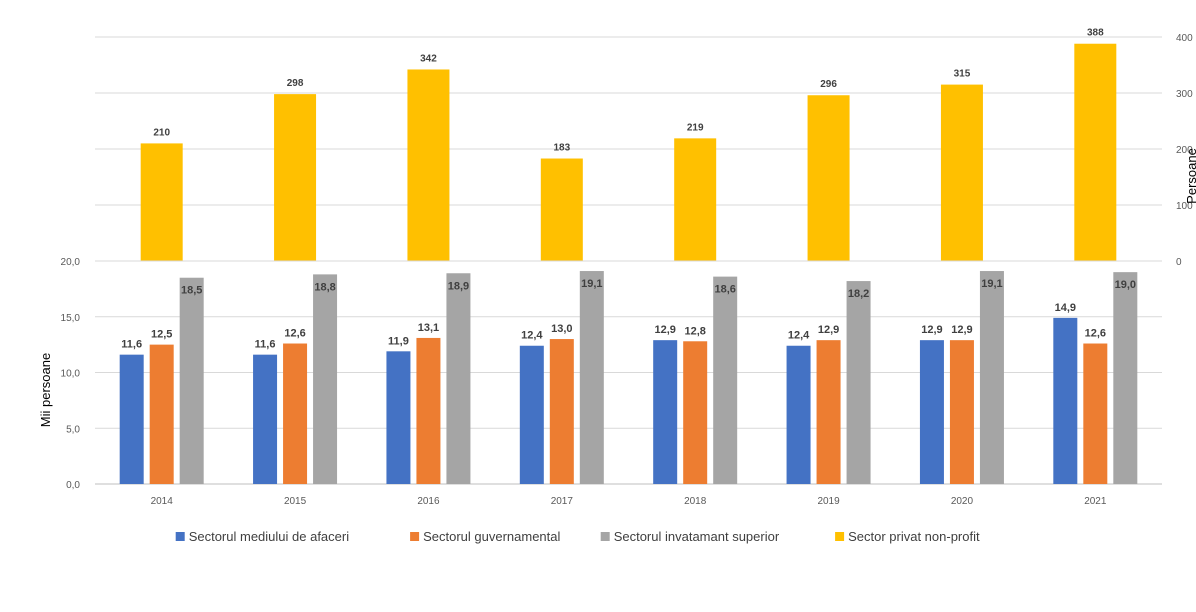 The image size is (1196, 612). What do you see at coordinates (828, 501) in the screenshot?
I see `x-tick-label: 2019` at bounding box center [828, 501].